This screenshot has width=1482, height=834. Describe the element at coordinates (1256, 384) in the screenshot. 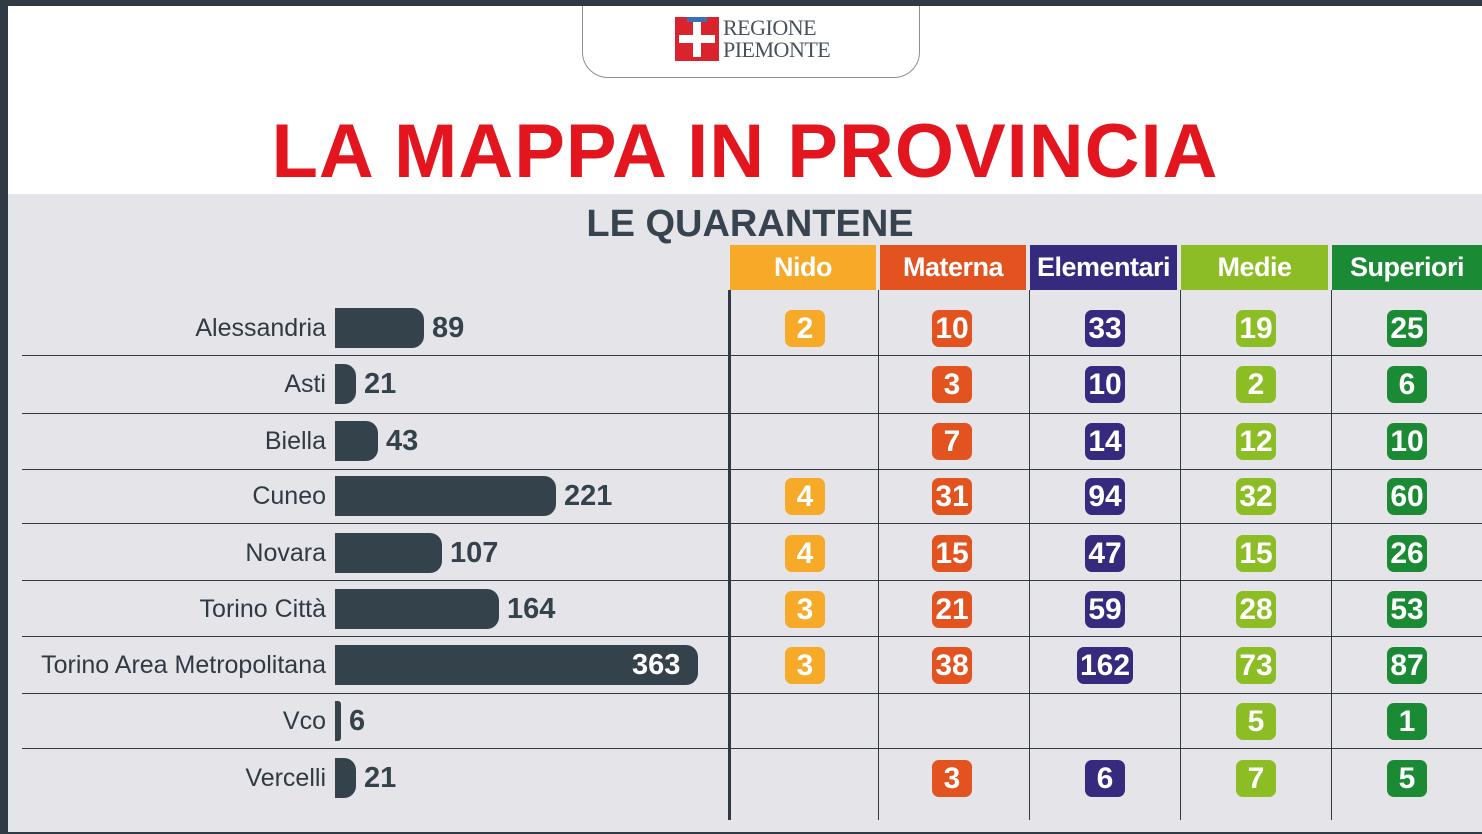

I see `value-badge-medie: 2` at that location.